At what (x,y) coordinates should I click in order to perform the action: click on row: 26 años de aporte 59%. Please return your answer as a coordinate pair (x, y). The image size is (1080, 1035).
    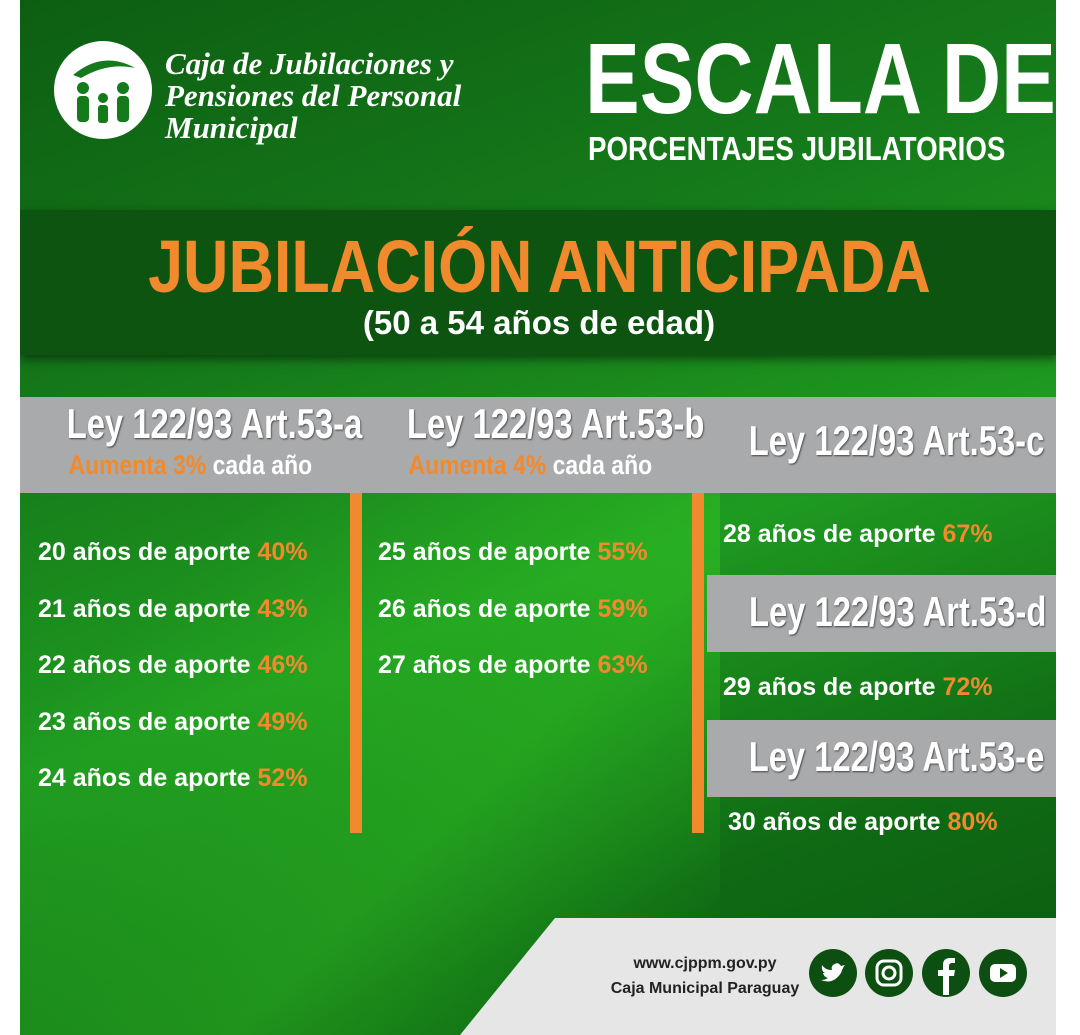
    Looking at the image, I should click on (513, 609).